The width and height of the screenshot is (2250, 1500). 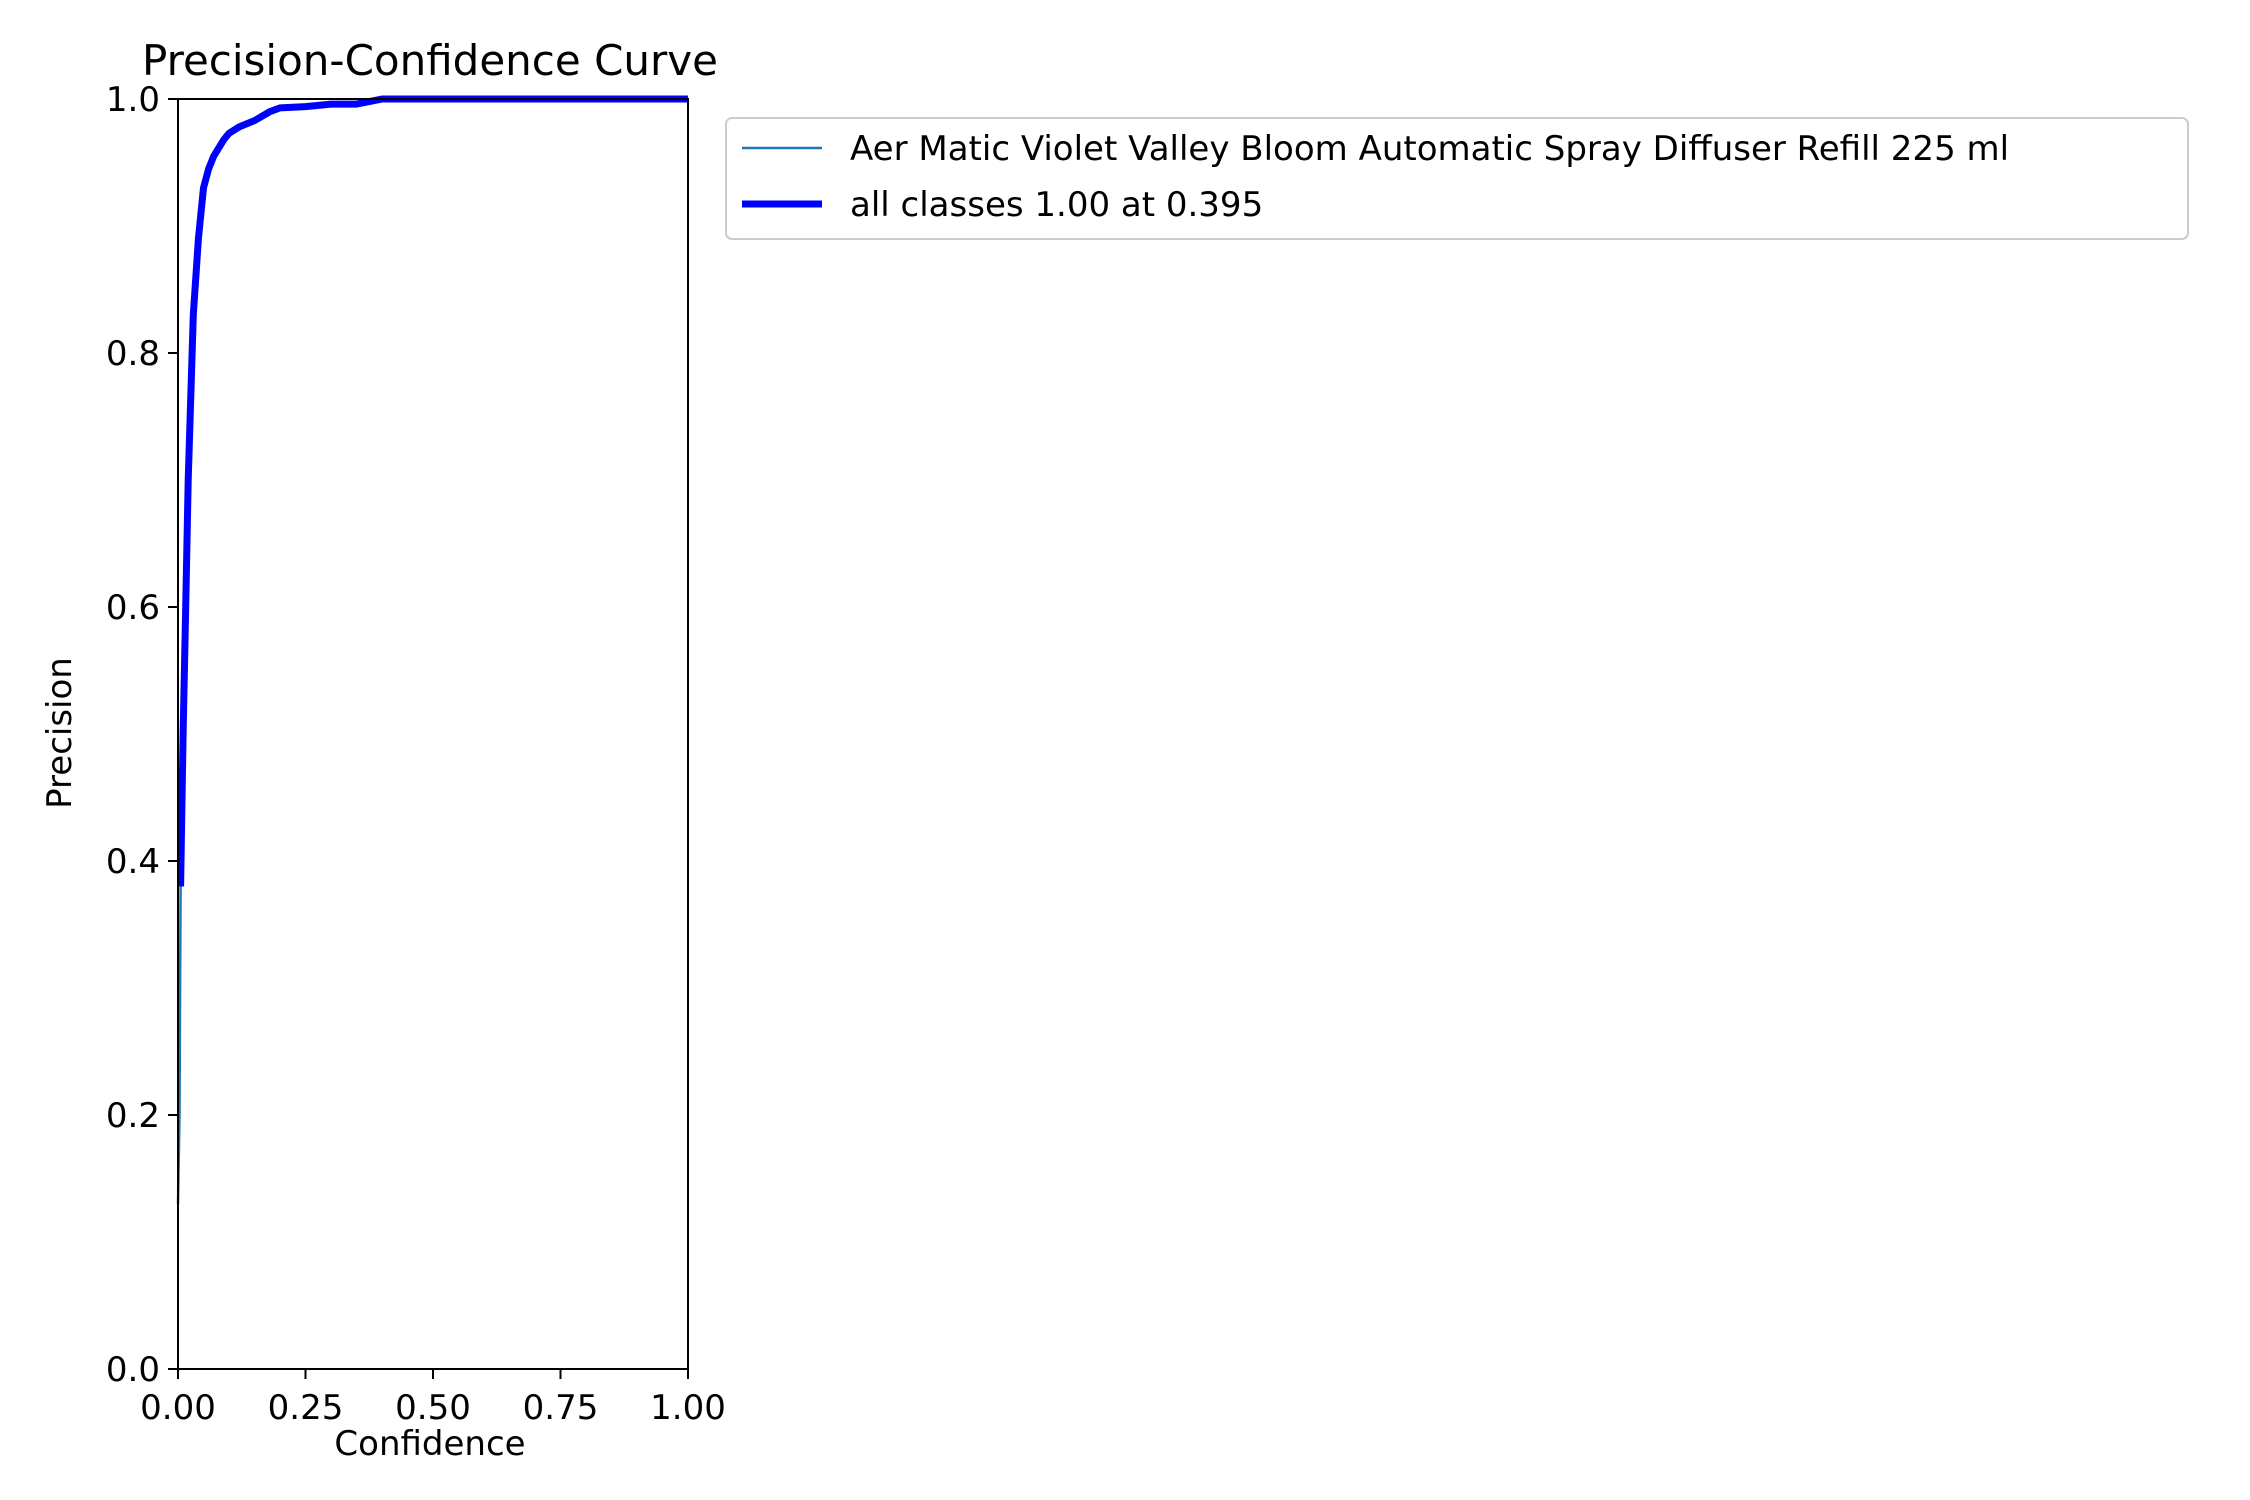 I want to click on y-tick-label: 0.4, so click(x=133, y=862).